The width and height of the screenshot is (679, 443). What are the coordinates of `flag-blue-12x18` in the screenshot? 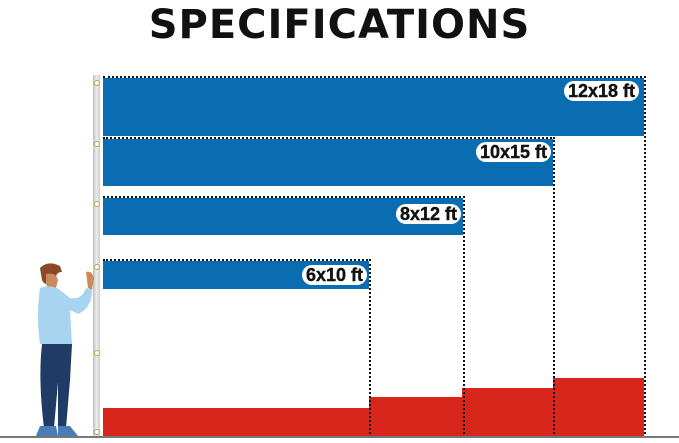 It's located at (373, 107).